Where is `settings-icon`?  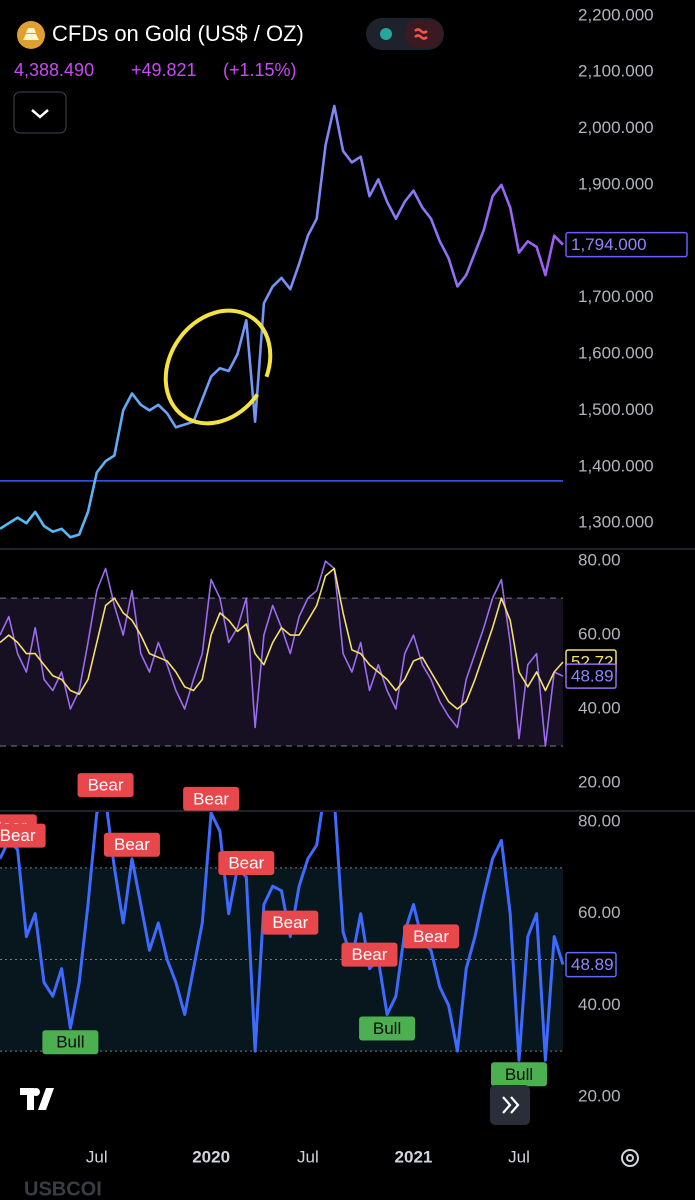
settings-icon is located at coordinates (630, 1158).